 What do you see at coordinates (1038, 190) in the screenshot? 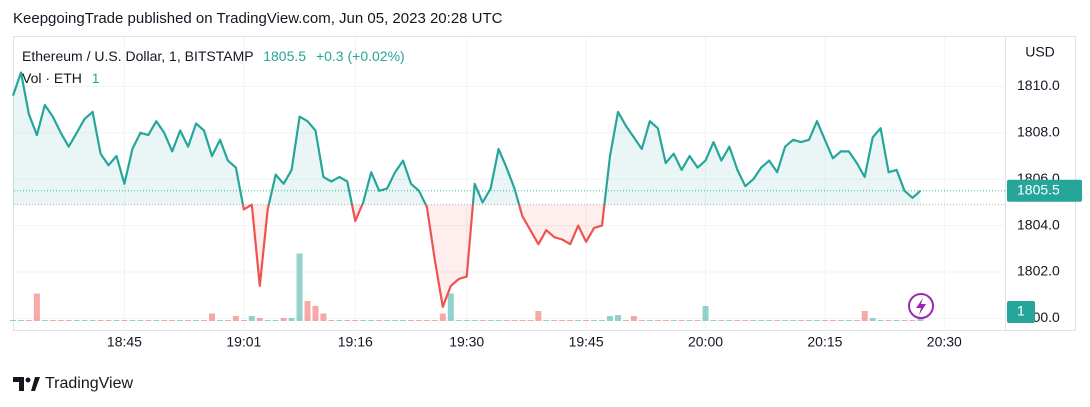
I see `last-price-label: 1805.5` at bounding box center [1038, 190].